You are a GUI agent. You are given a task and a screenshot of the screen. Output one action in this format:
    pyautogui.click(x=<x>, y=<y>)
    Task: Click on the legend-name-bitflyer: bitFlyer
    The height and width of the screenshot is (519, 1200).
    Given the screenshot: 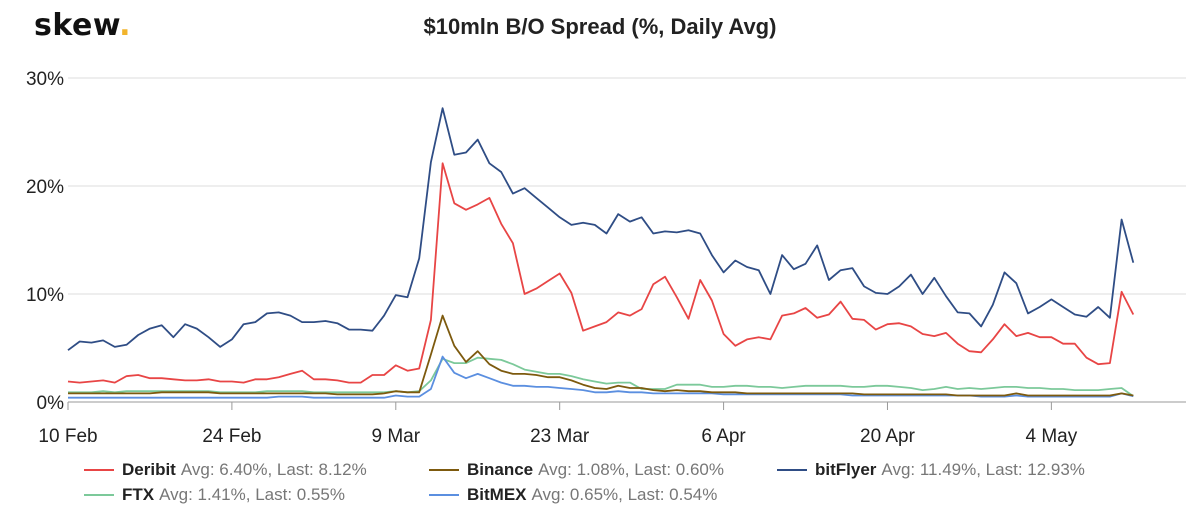 What is the action you would take?
    pyautogui.click(x=846, y=469)
    